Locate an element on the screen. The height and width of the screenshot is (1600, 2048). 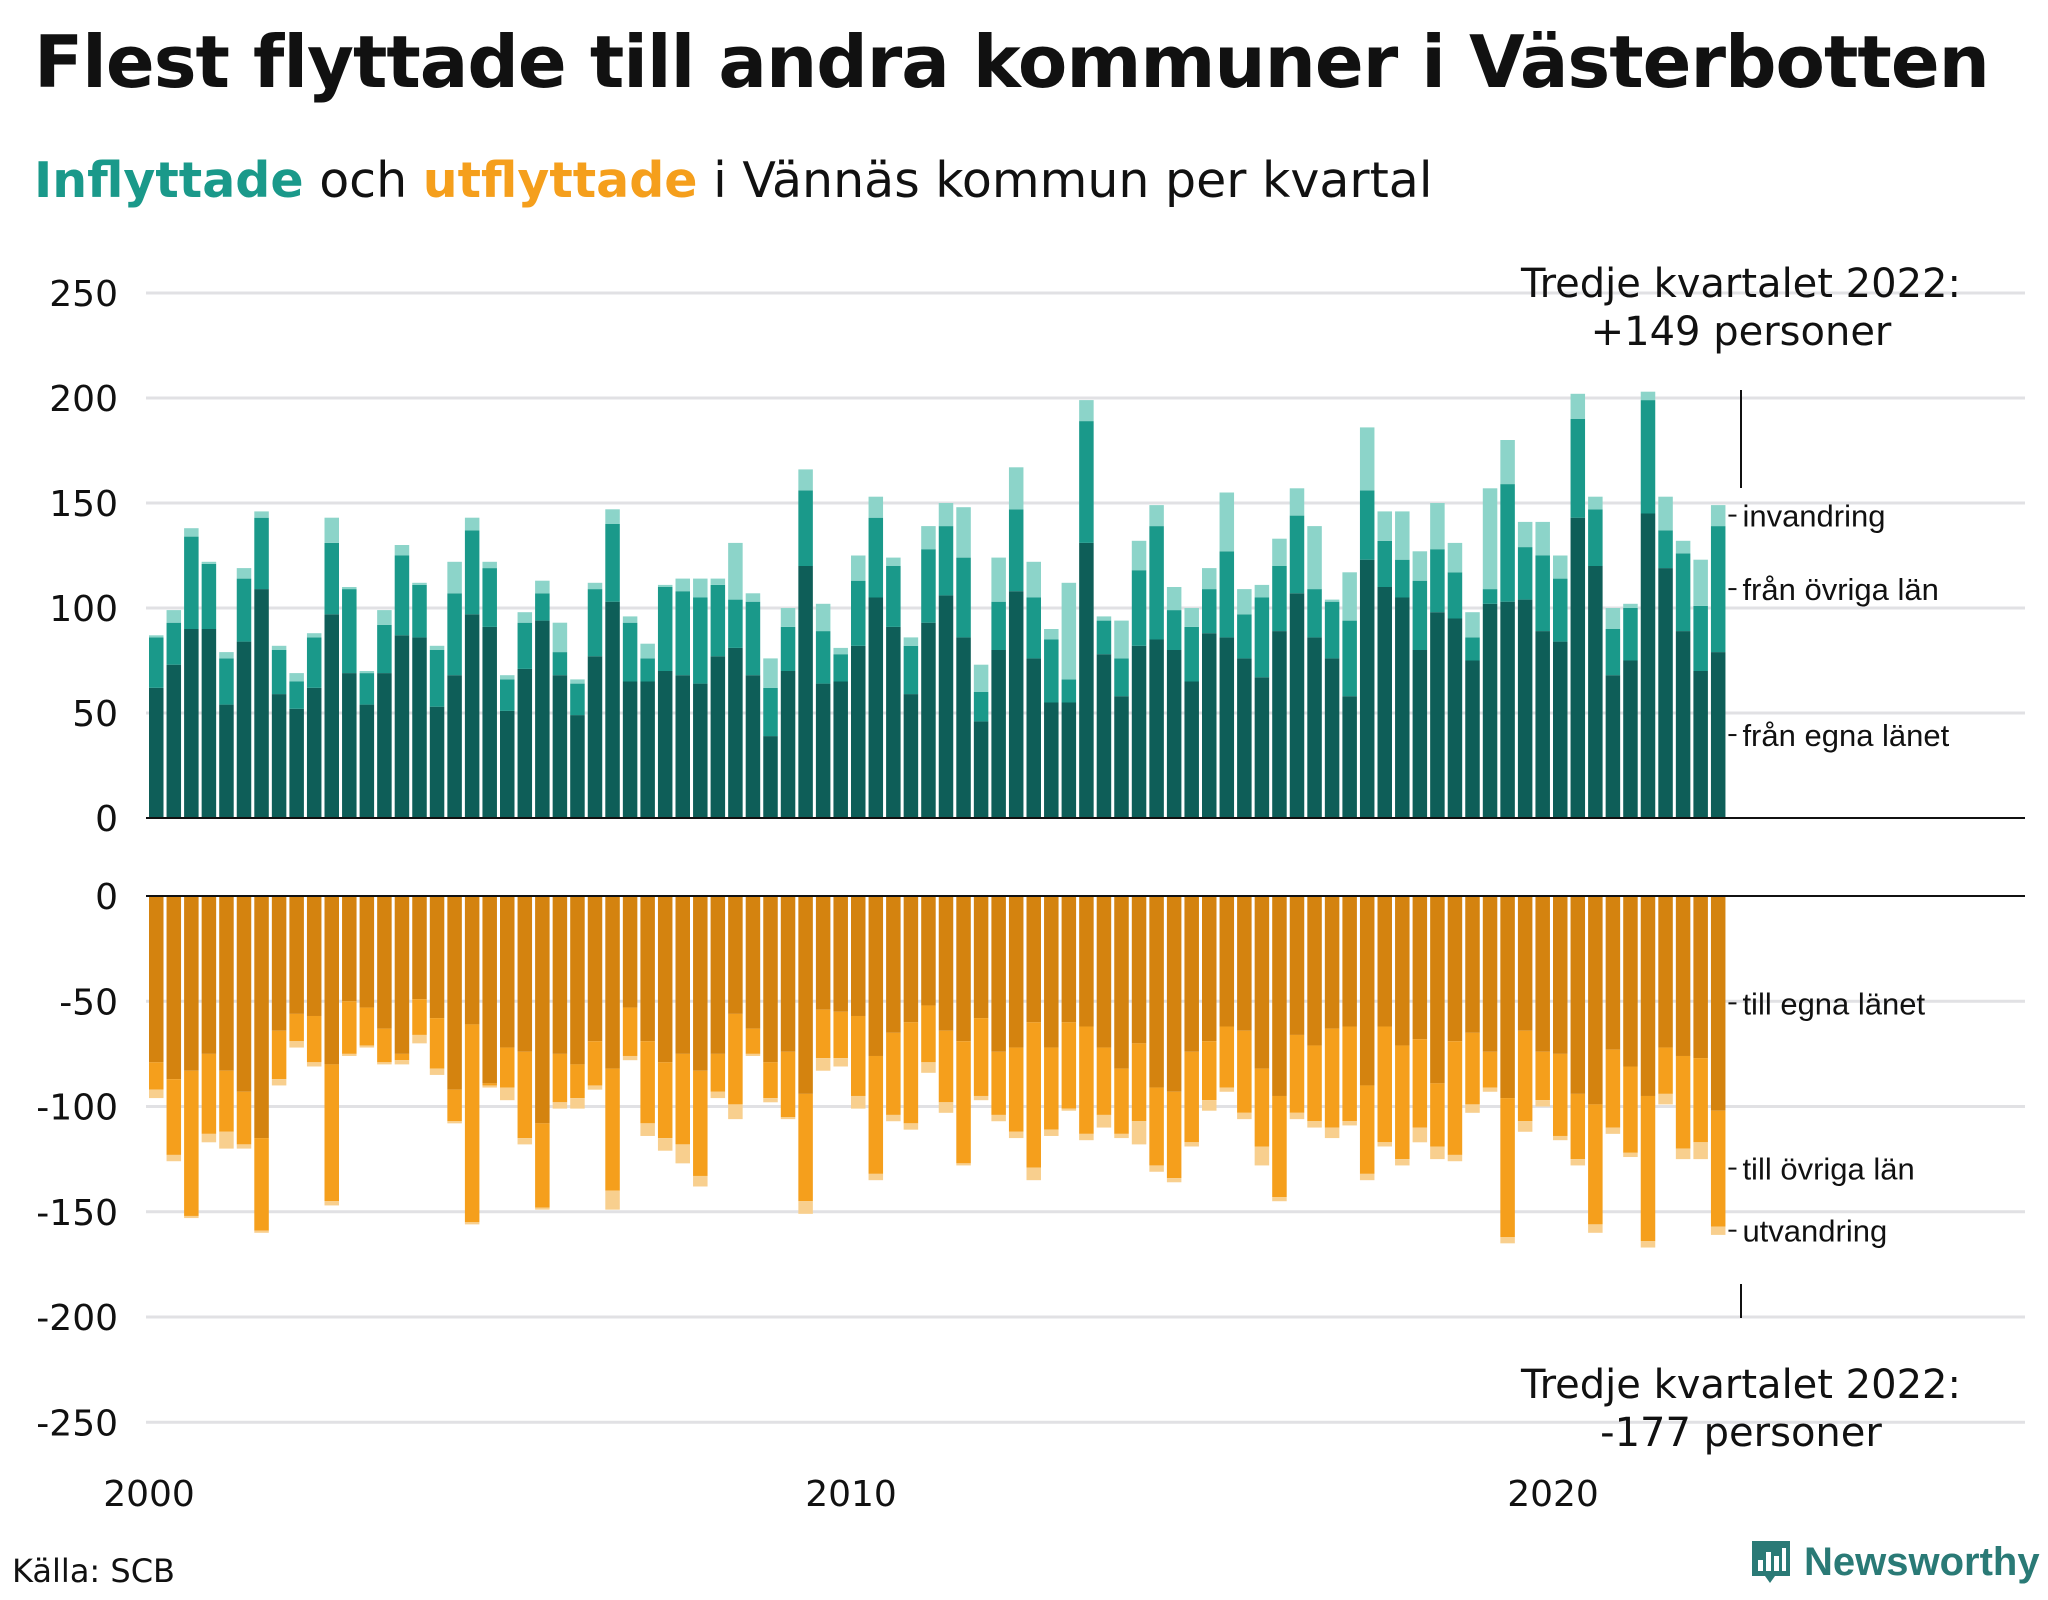
brand-name: Newsworthy is located at coordinates (1922, 1561).